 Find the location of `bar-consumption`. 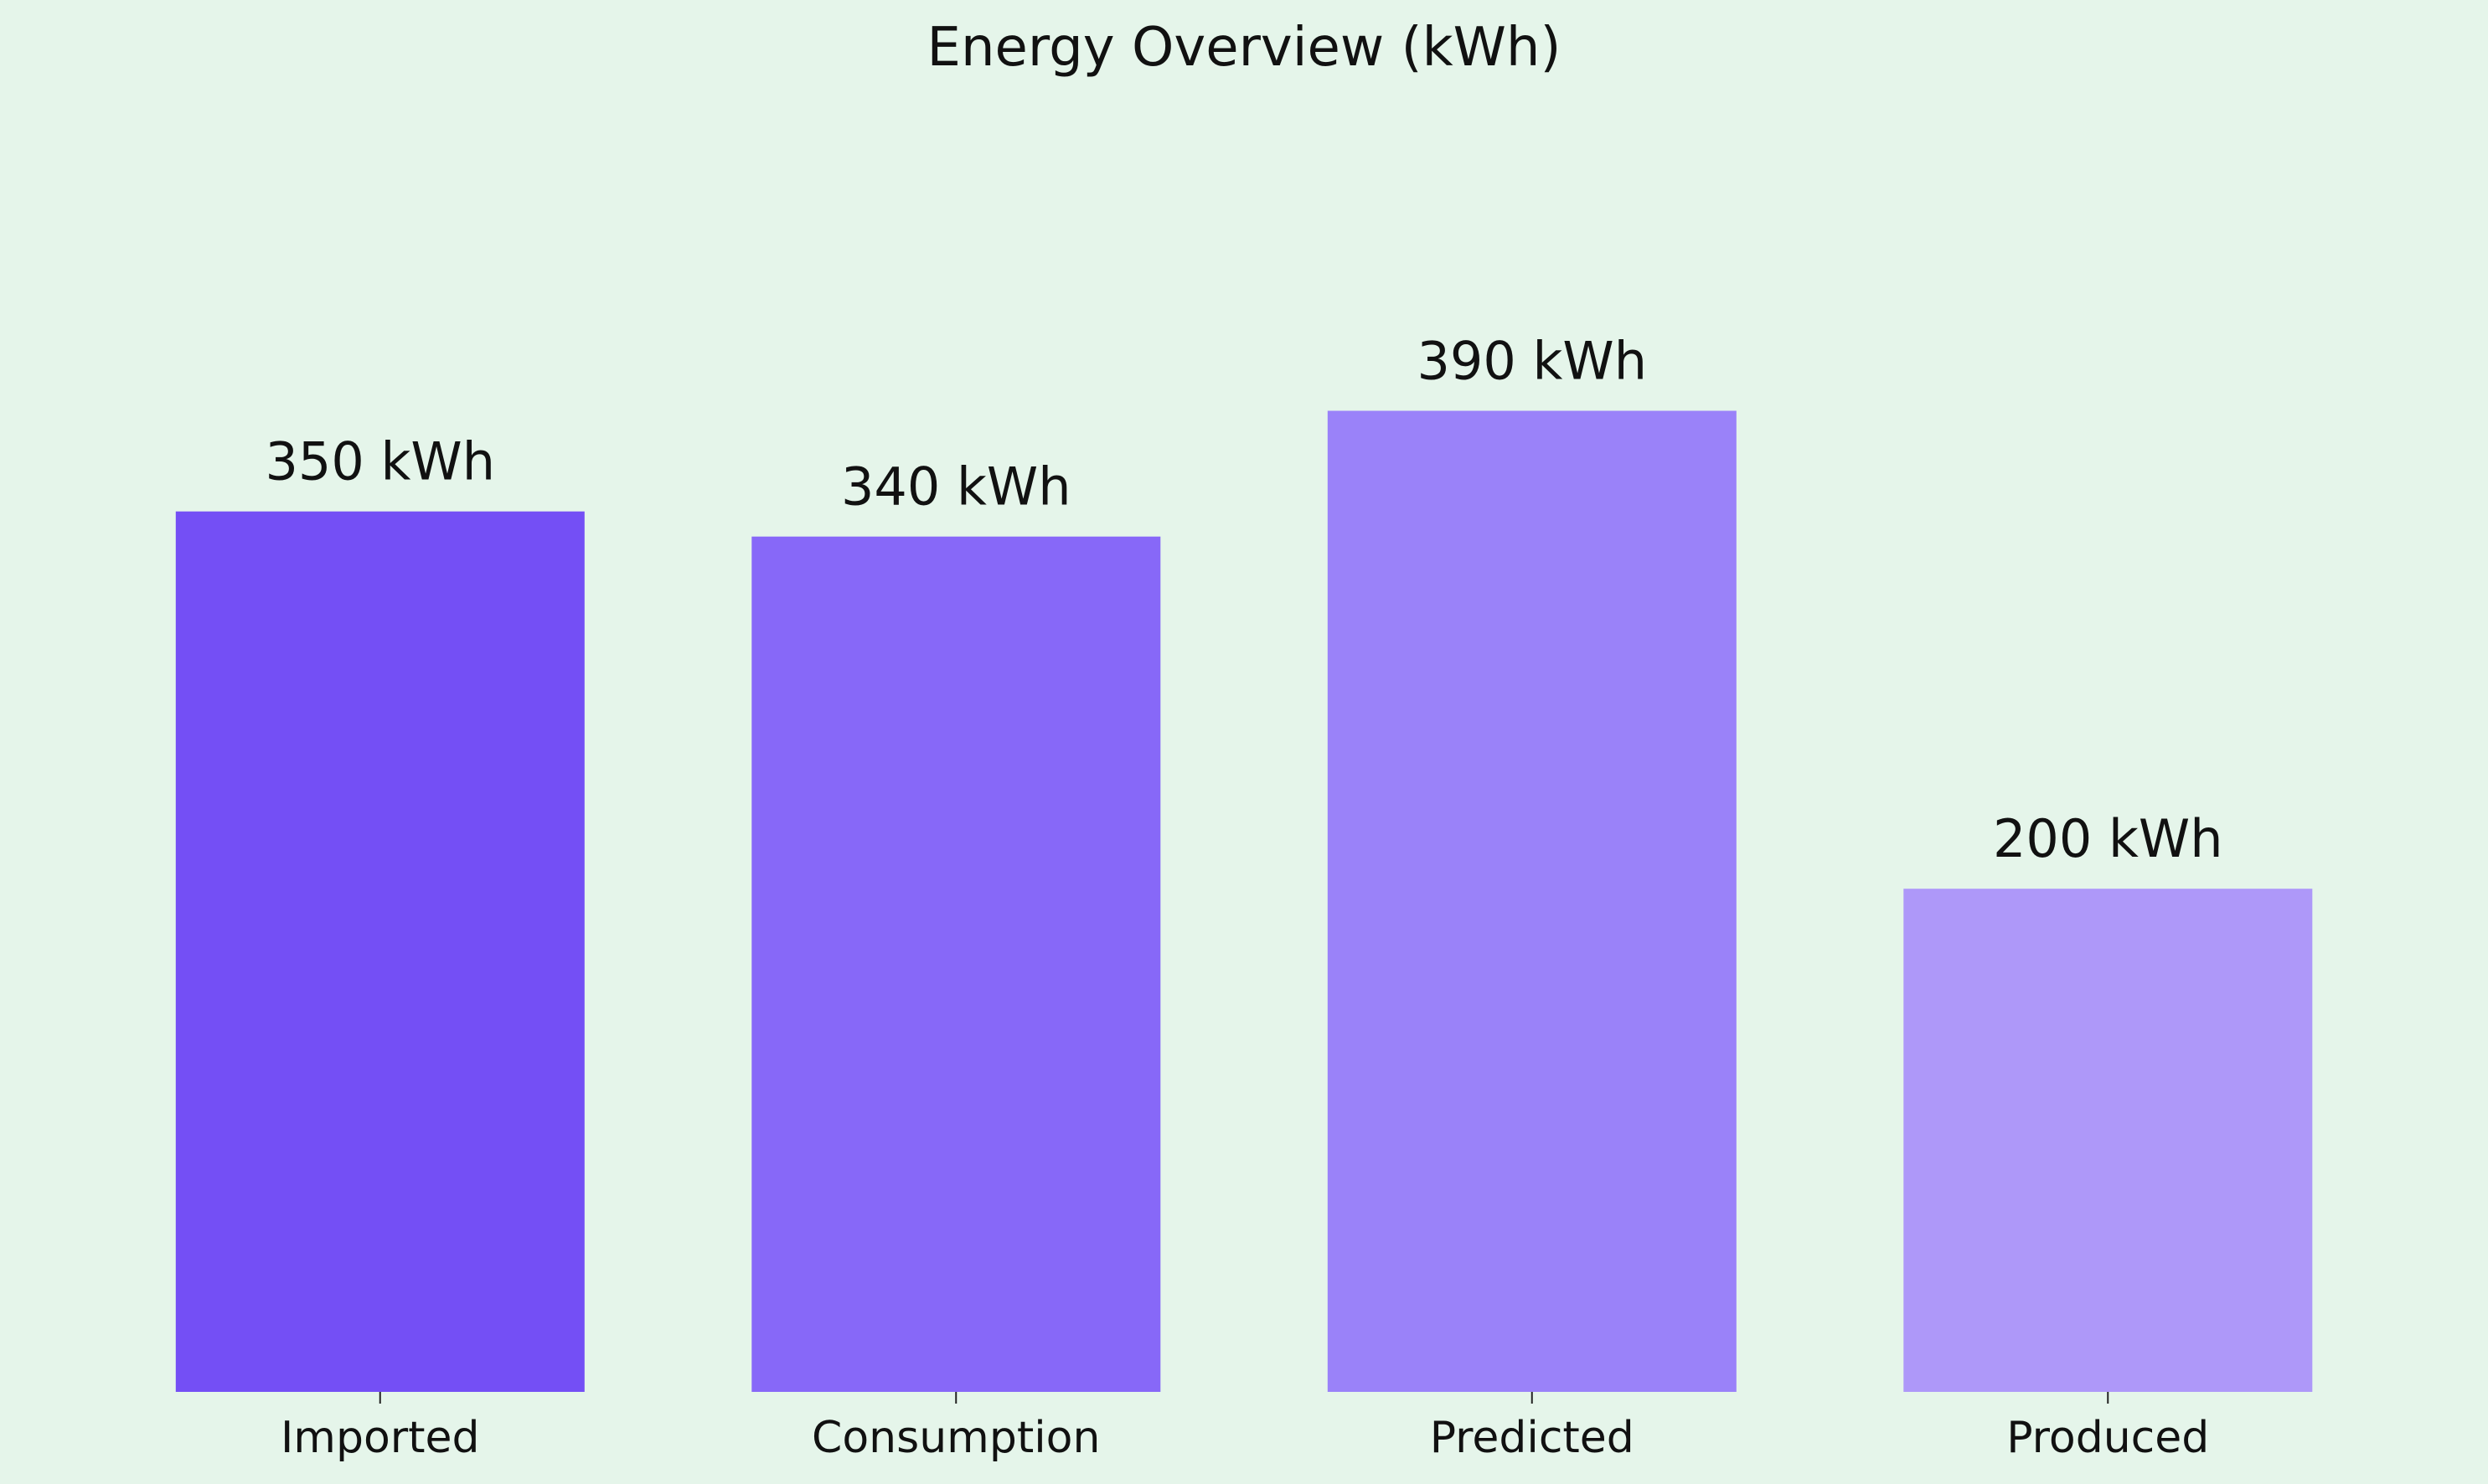

bar-consumption is located at coordinates (956, 964).